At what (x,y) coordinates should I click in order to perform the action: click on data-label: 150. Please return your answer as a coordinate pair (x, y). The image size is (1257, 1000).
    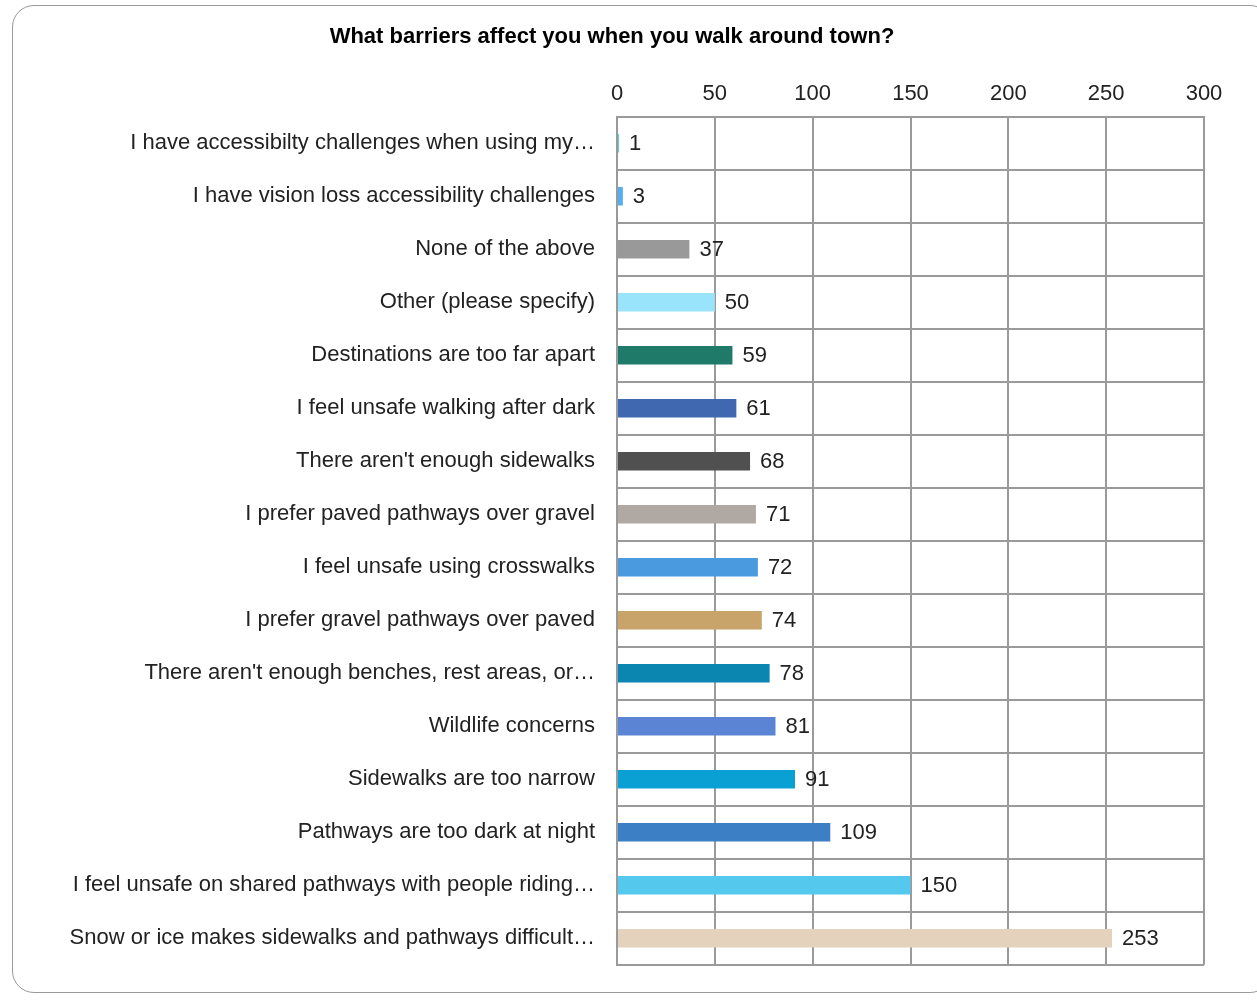
    Looking at the image, I should click on (939, 885).